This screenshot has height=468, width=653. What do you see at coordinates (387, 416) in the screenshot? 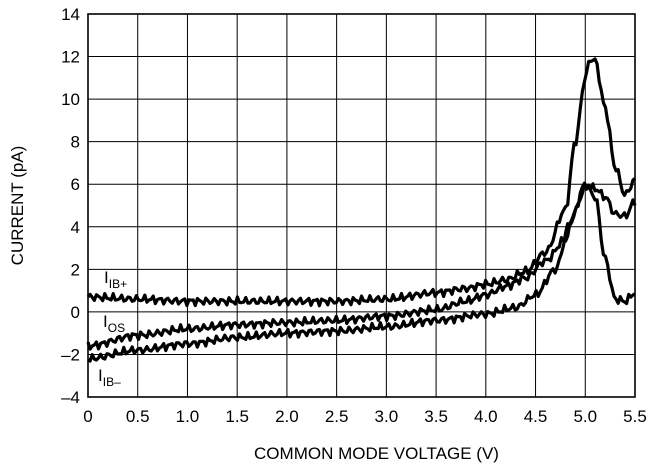
I see `x-tick-label: 3.0` at bounding box center [387, 416].